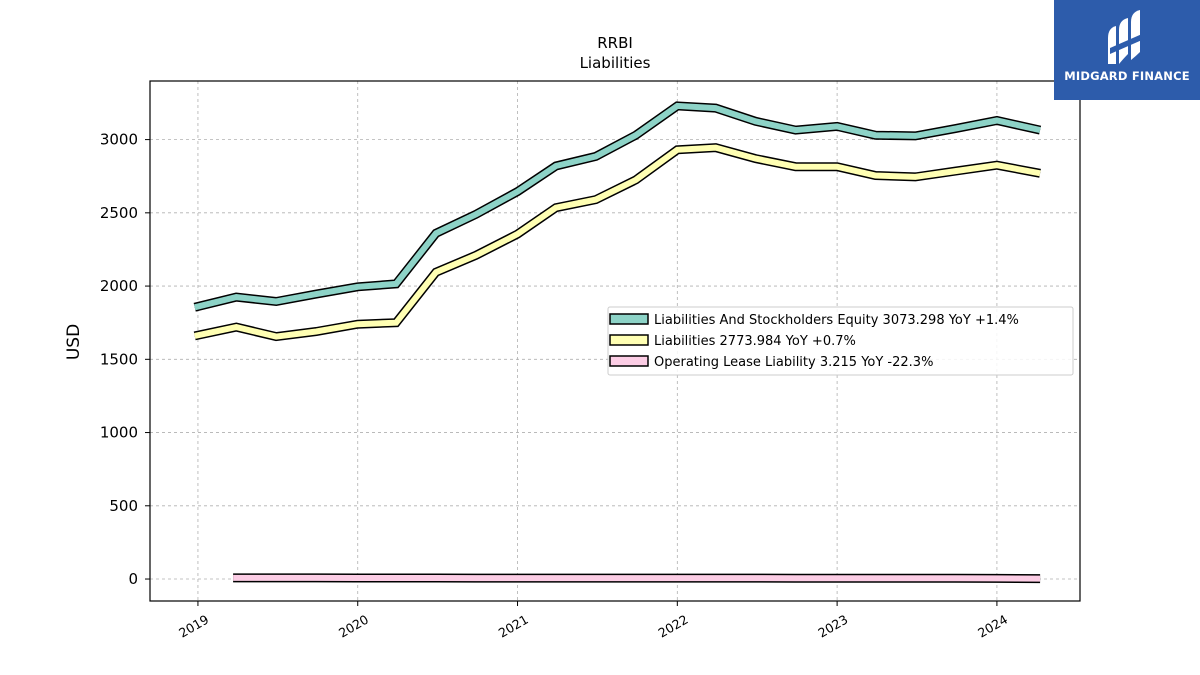 Image resolution: width=1200 pixels, height=675 pixels. What do you see at coordinates (513, 626) in the screenshot?
I see `x-tick-label: 2021` at bounding box center [513, 626].